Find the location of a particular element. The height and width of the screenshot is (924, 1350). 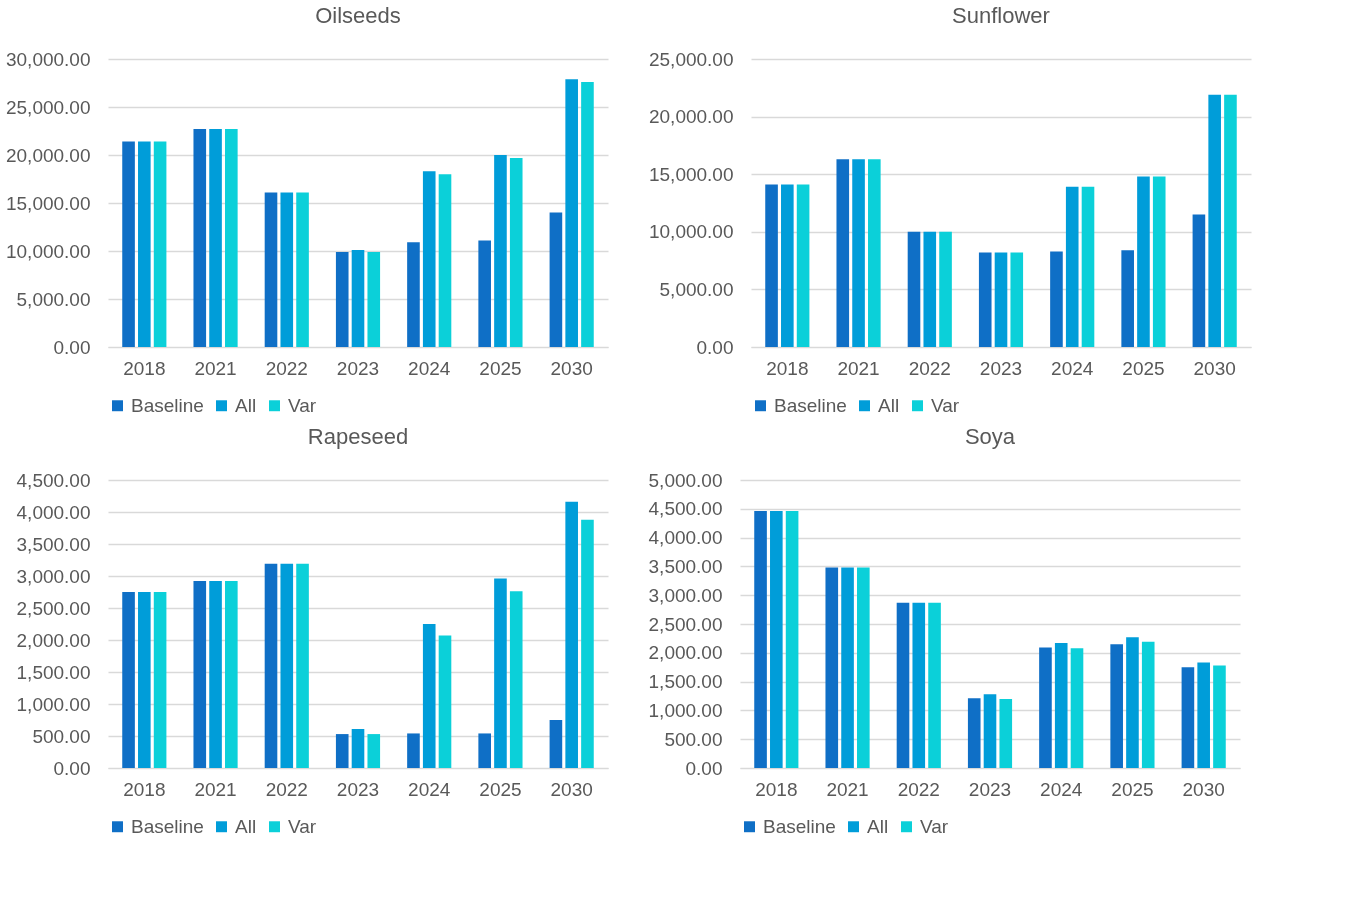

chart-title: Oilseeds is located at coordinates (358, 15).